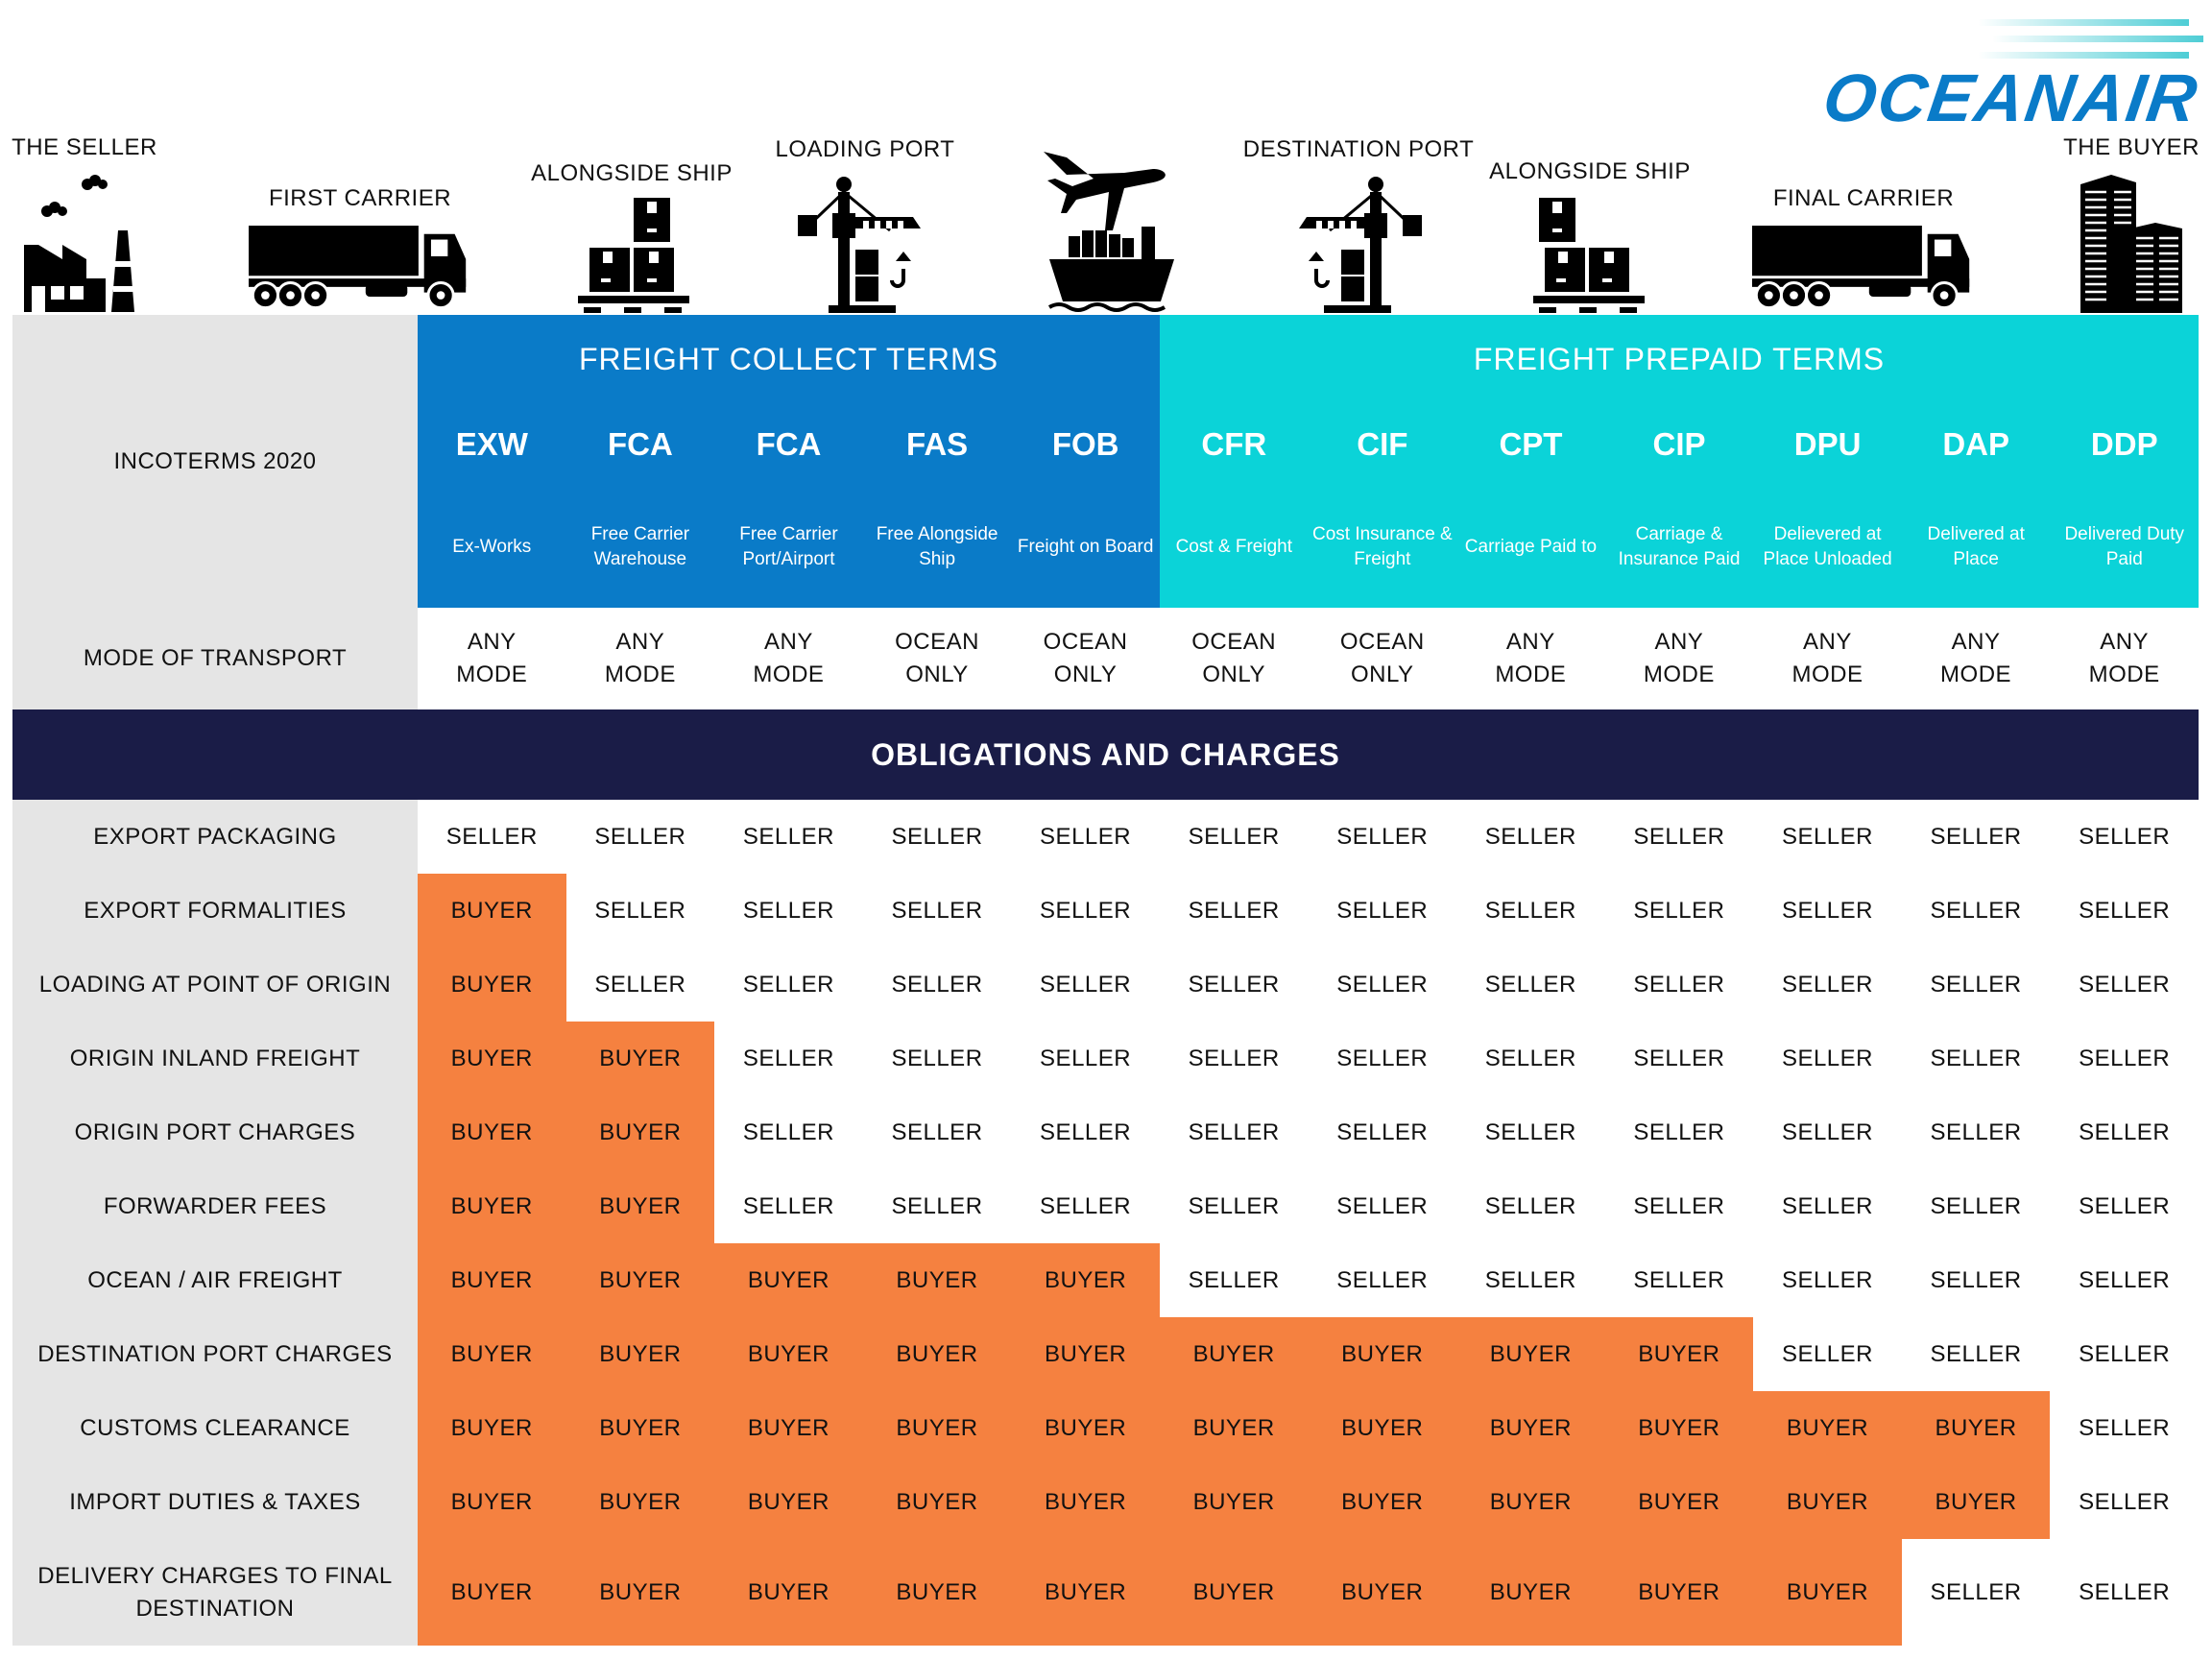 This screenshot has width=2212, height=1659. Describe the element at coordinates (937, 444) in the screenshot. I see `term-code: FAS` at that location.